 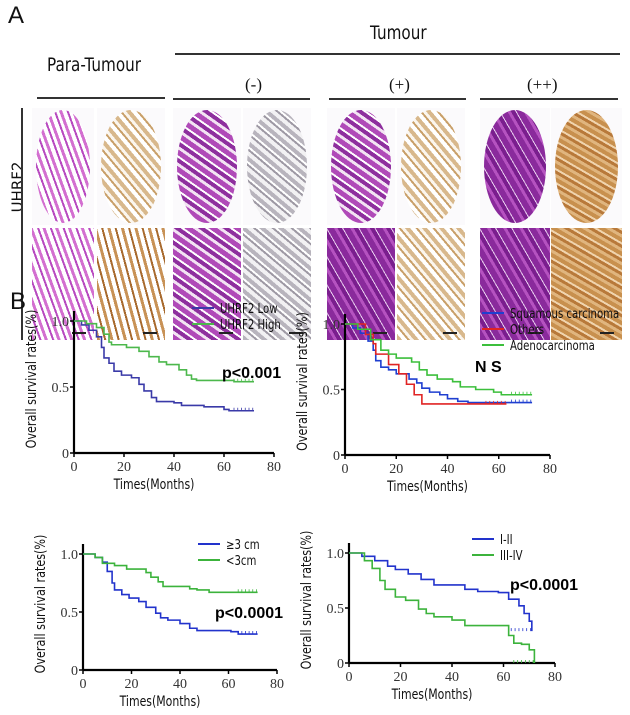 I want to click on legend-label: Others, so click(x=527, y=330).